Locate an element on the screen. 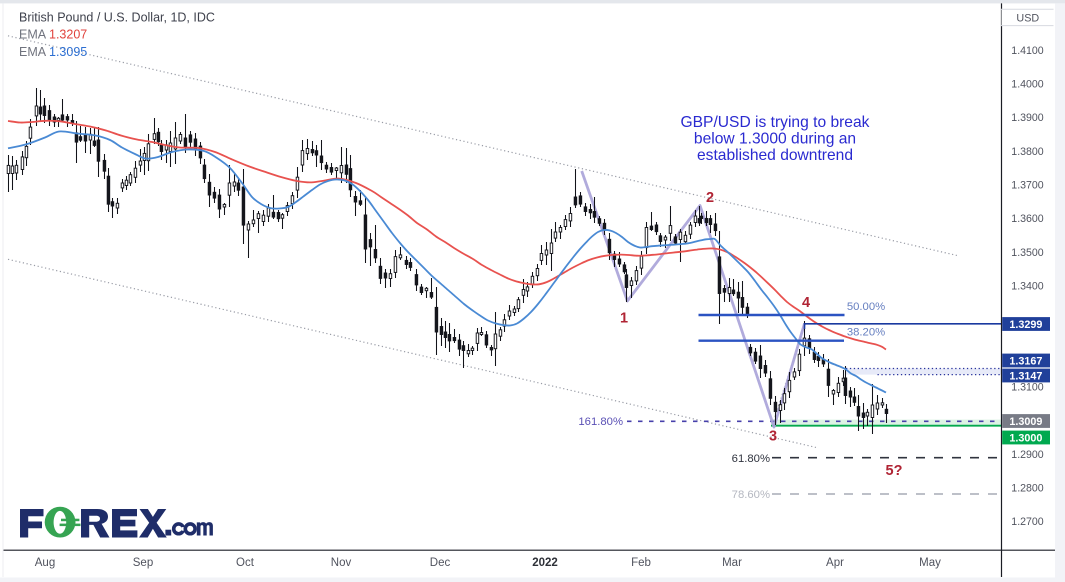  svg-text: 1 is located at coordinates (624, 319).